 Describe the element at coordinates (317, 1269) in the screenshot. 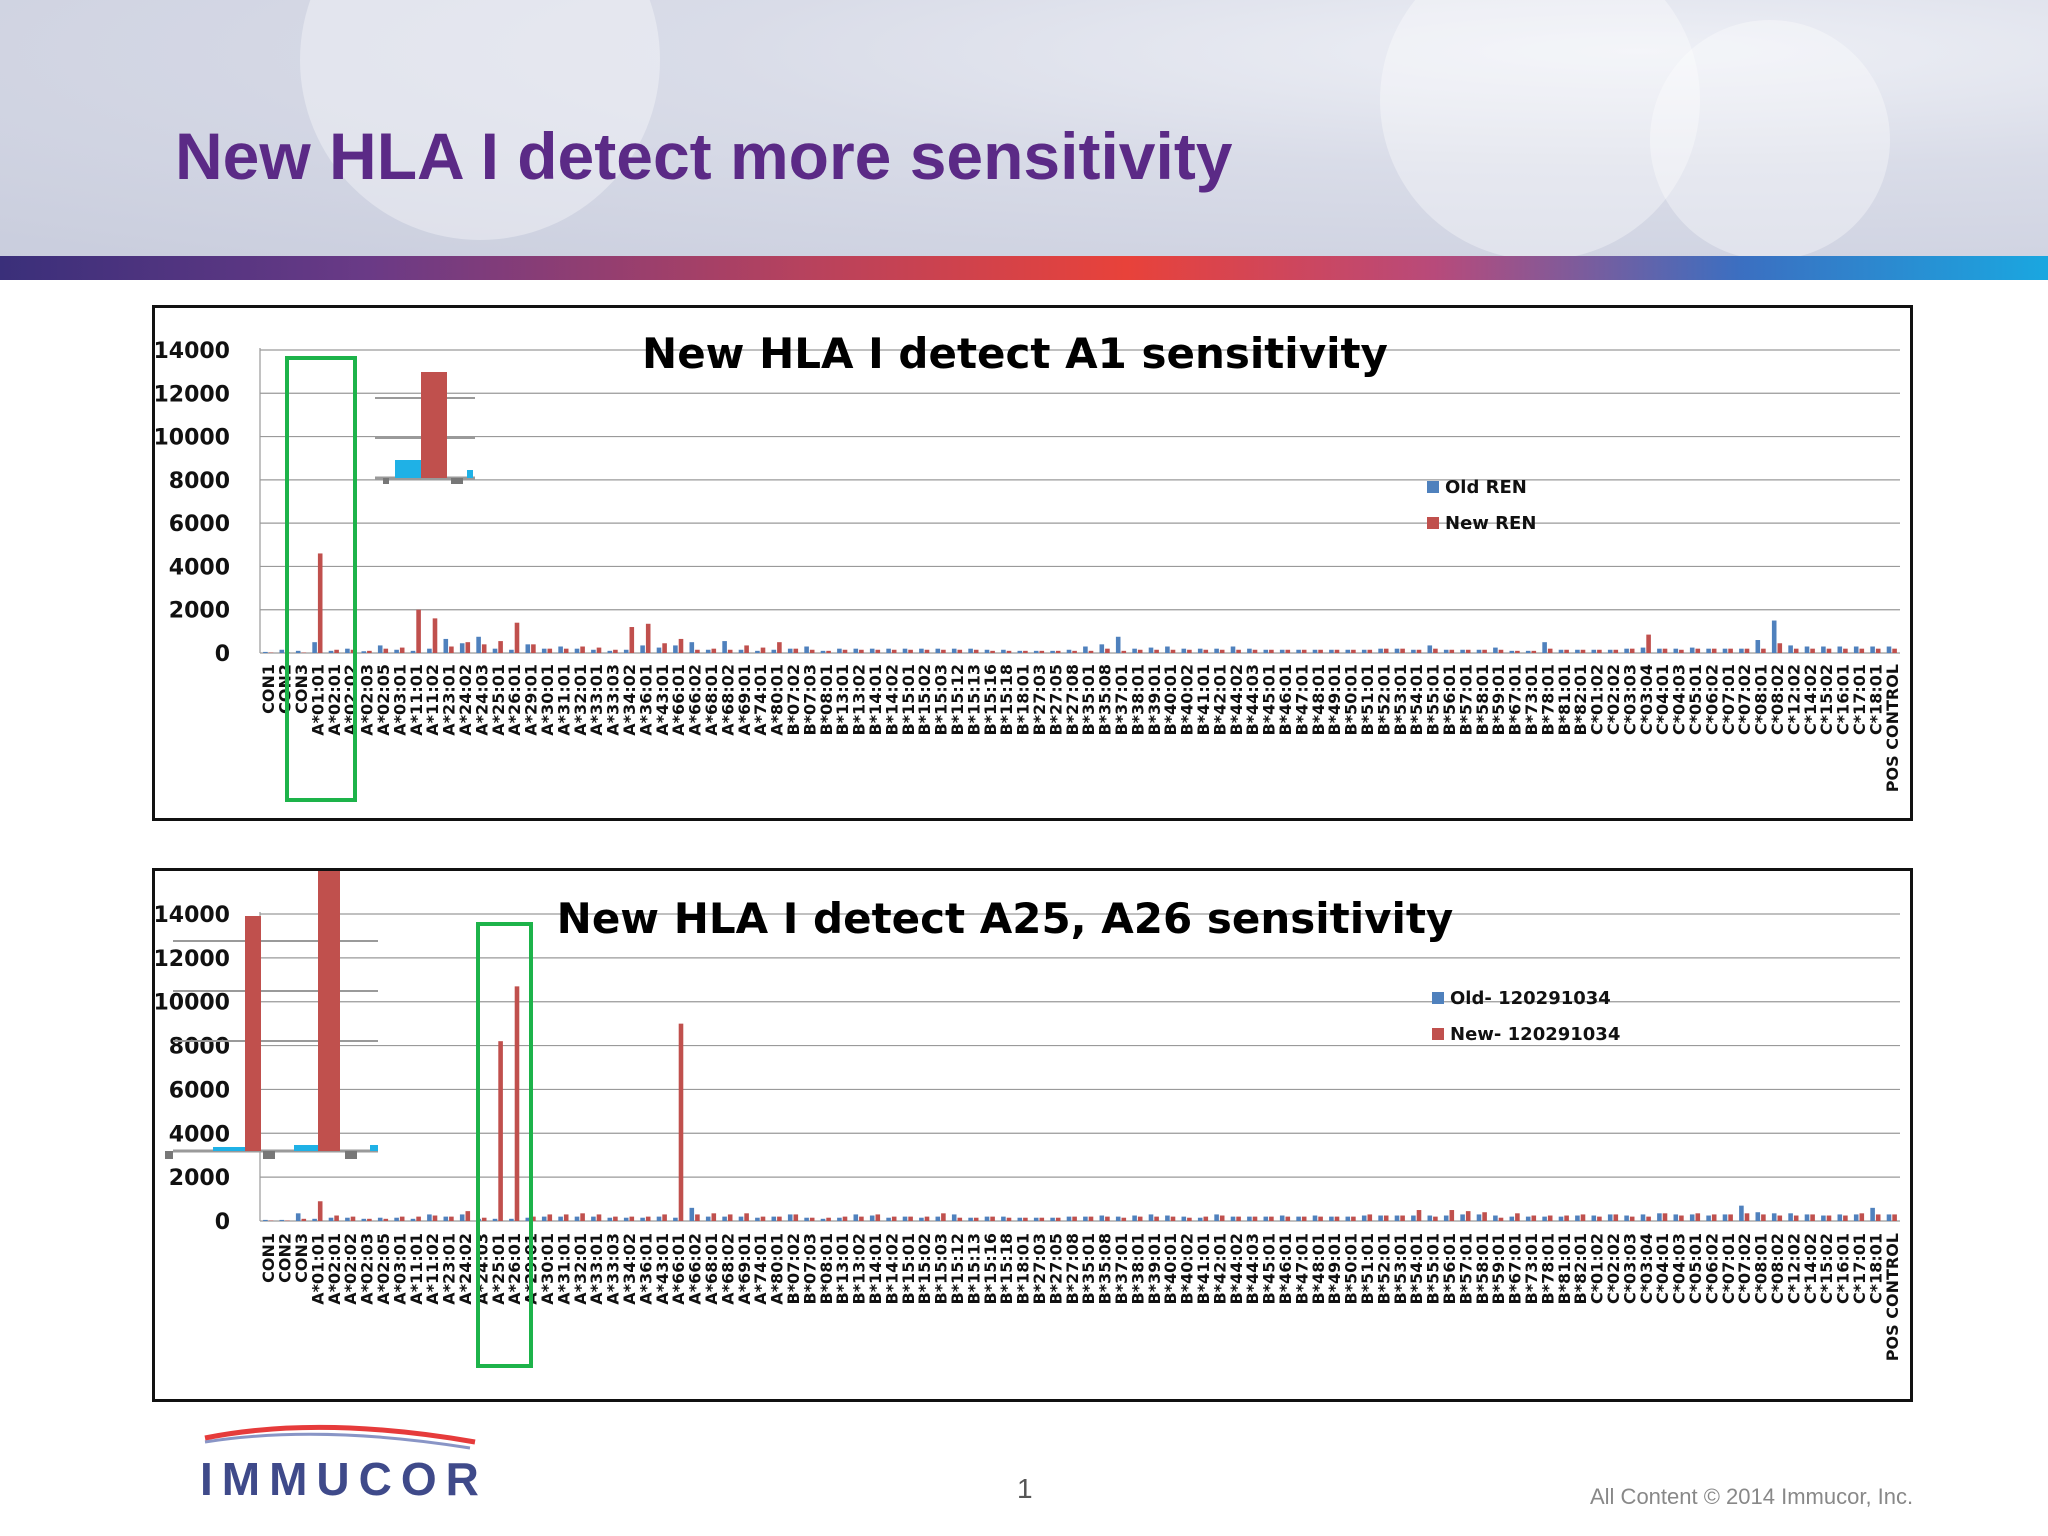

I see `x-tick-label: A*01:01` at that location.